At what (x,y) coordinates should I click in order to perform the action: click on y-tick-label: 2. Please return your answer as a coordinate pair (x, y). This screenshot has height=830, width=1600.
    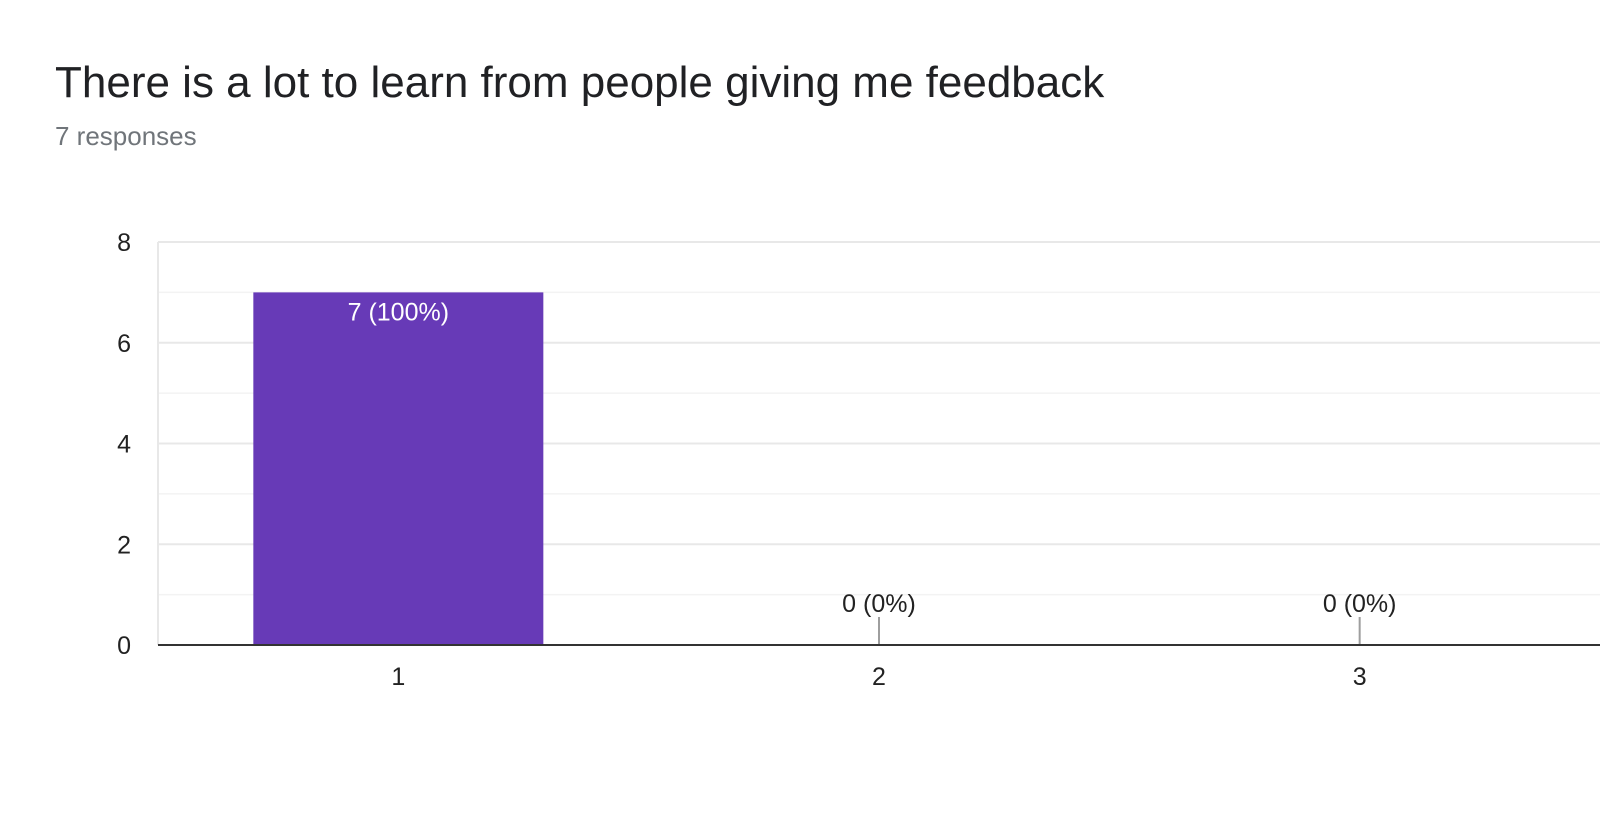
    Looking at the image, I should click on (124, 545).